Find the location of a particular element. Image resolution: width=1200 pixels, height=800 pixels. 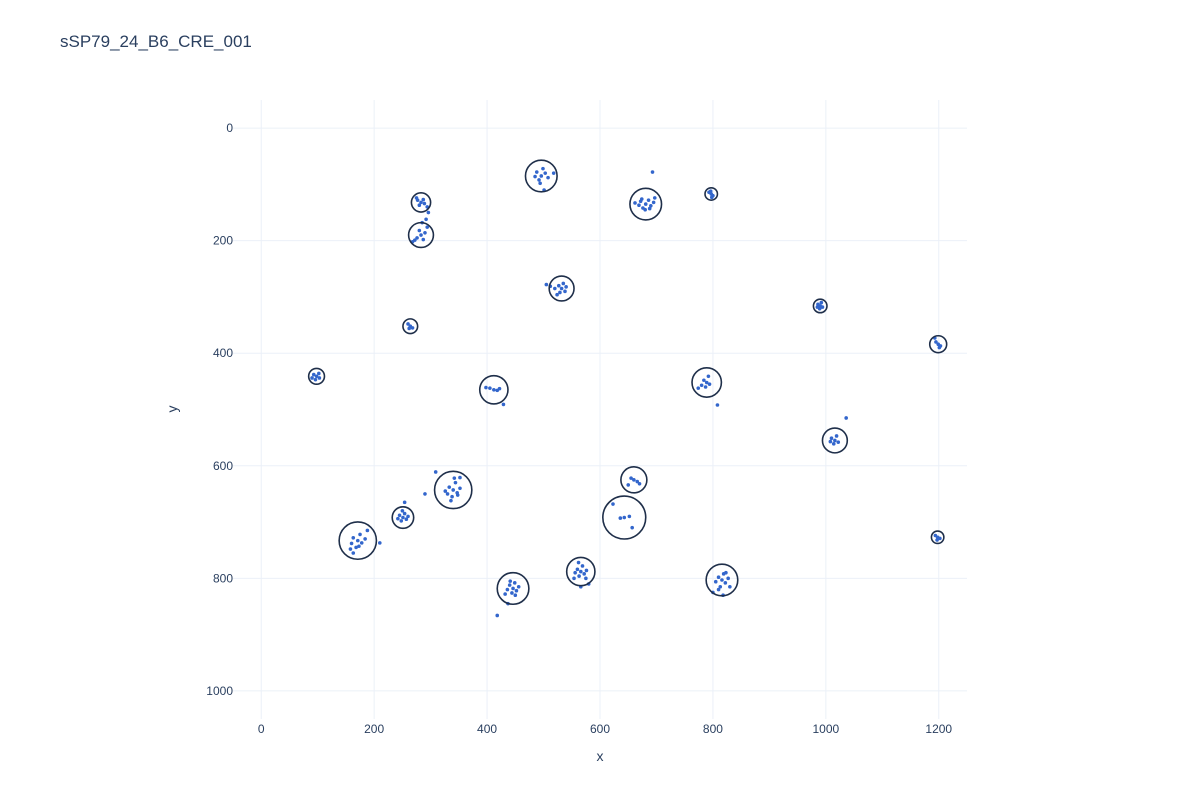

y-axis-title: y is located at coordinates (172, 409).